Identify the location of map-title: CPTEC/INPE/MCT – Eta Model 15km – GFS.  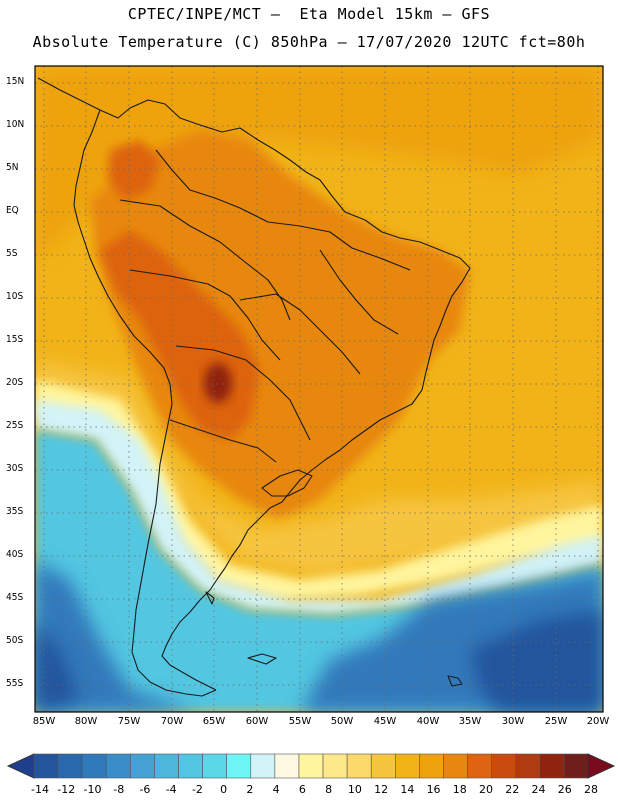
(309, 14).